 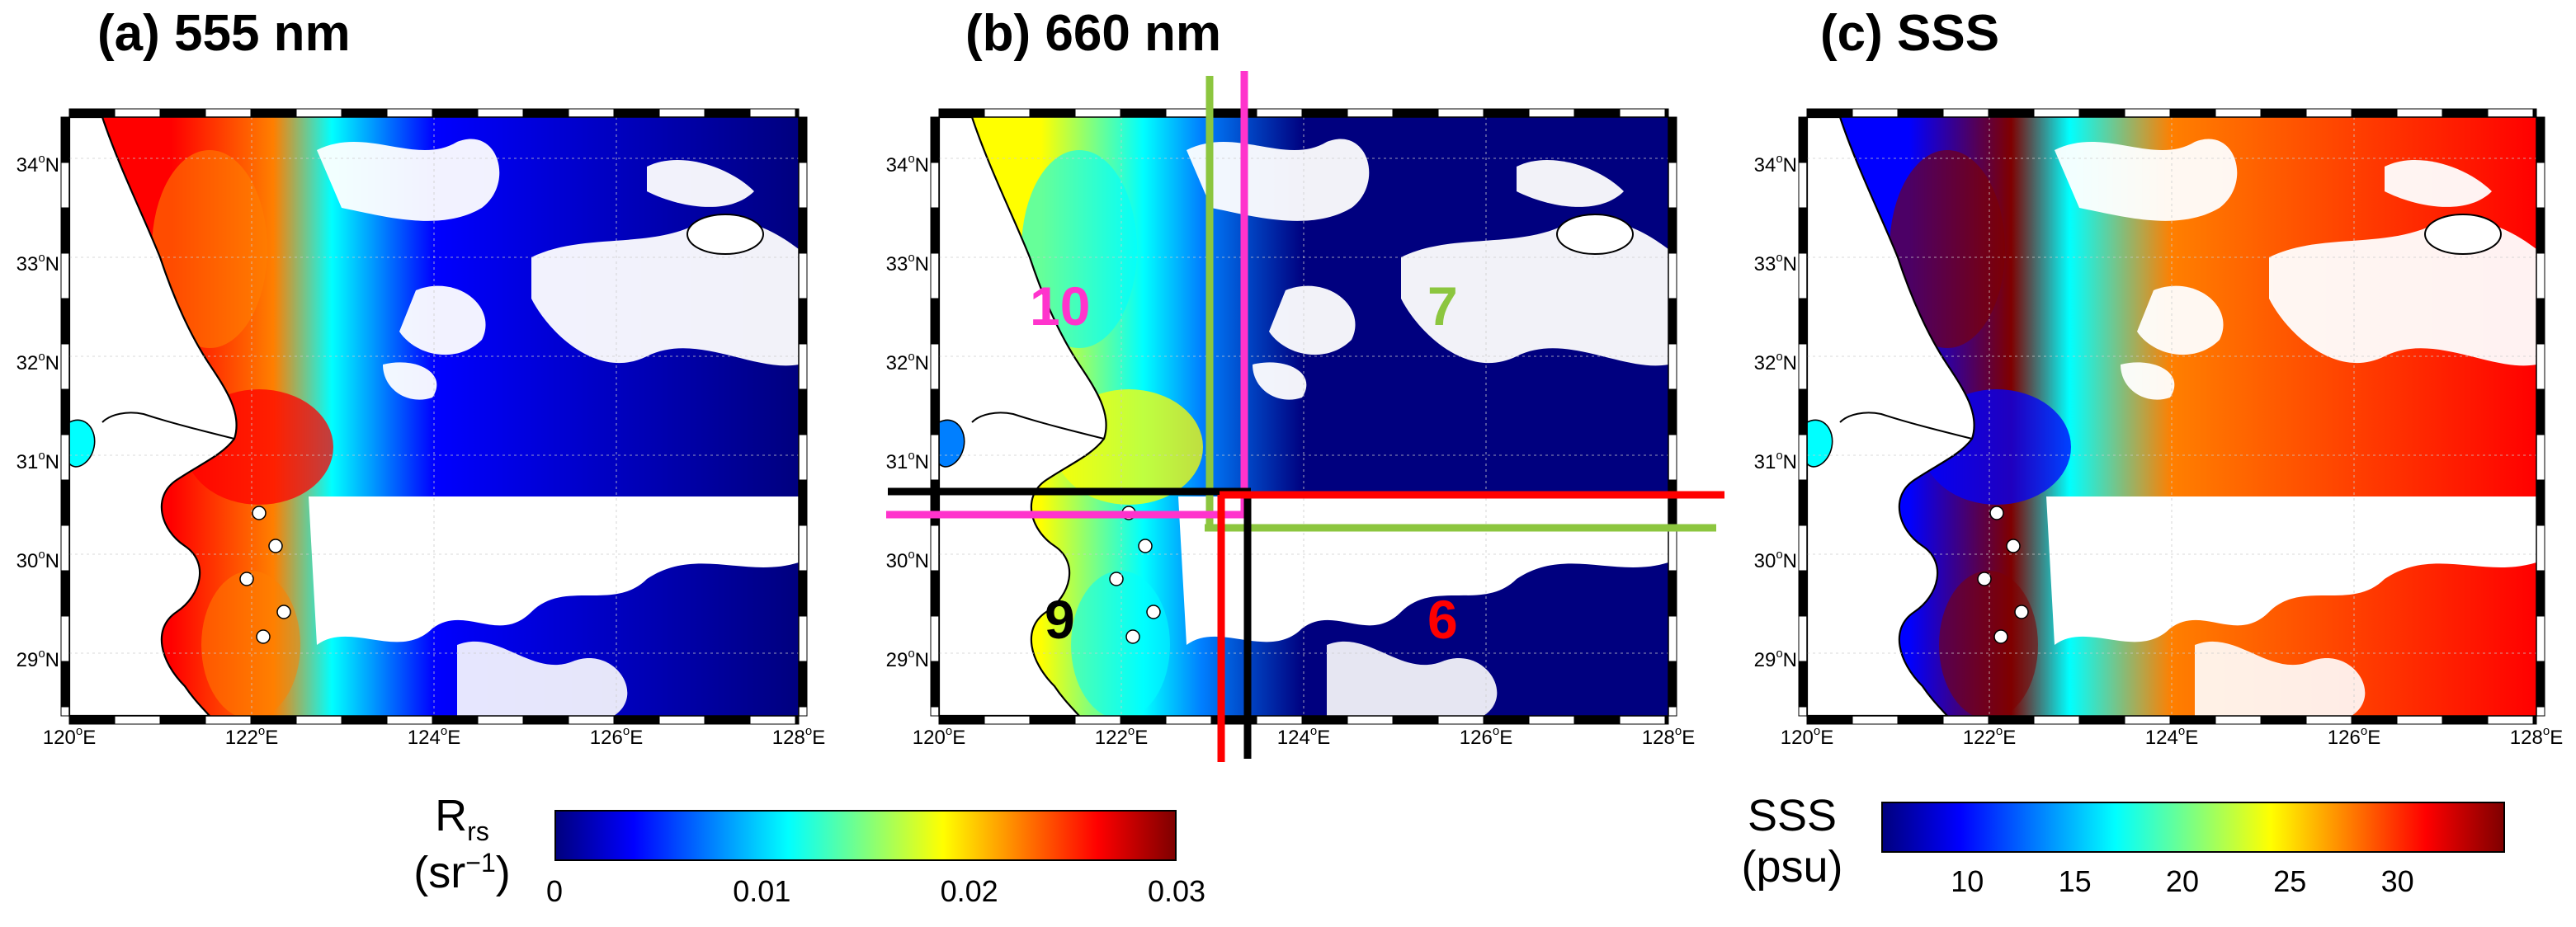 I want to click on region-label-6: 6, so click(x=1442, y=619).